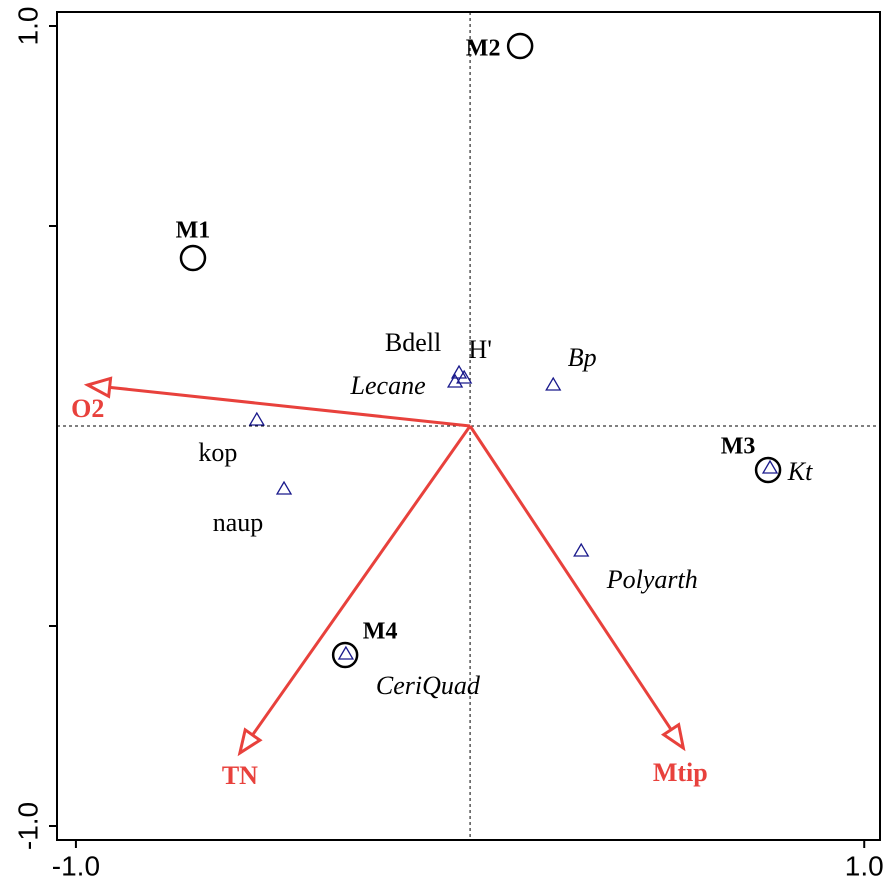  What do you see at coordinates (27, 26) in the screenshot?
I see `y-tick-label: 1.0` at bounding box center [27, 26].